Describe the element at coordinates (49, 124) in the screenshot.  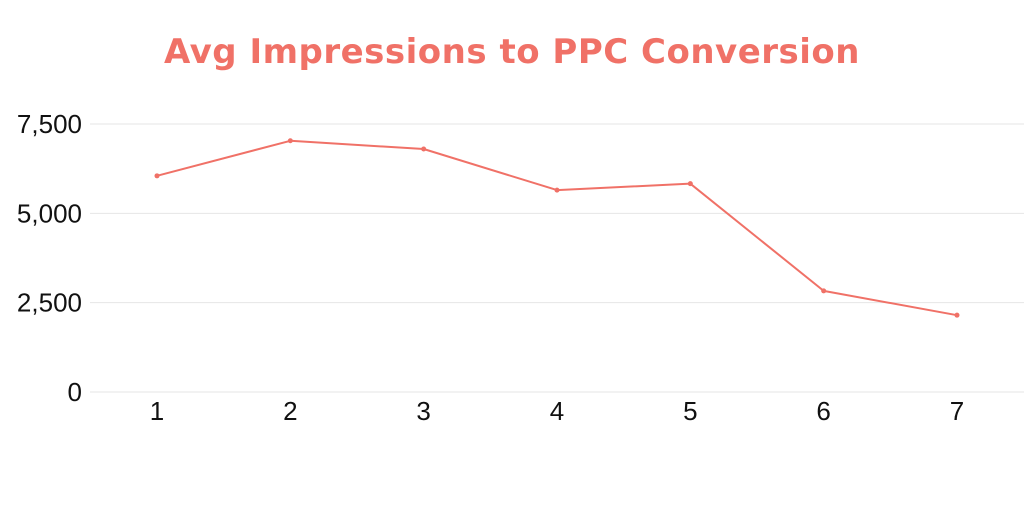
I see `y-tick-label: 7,500` at that location.